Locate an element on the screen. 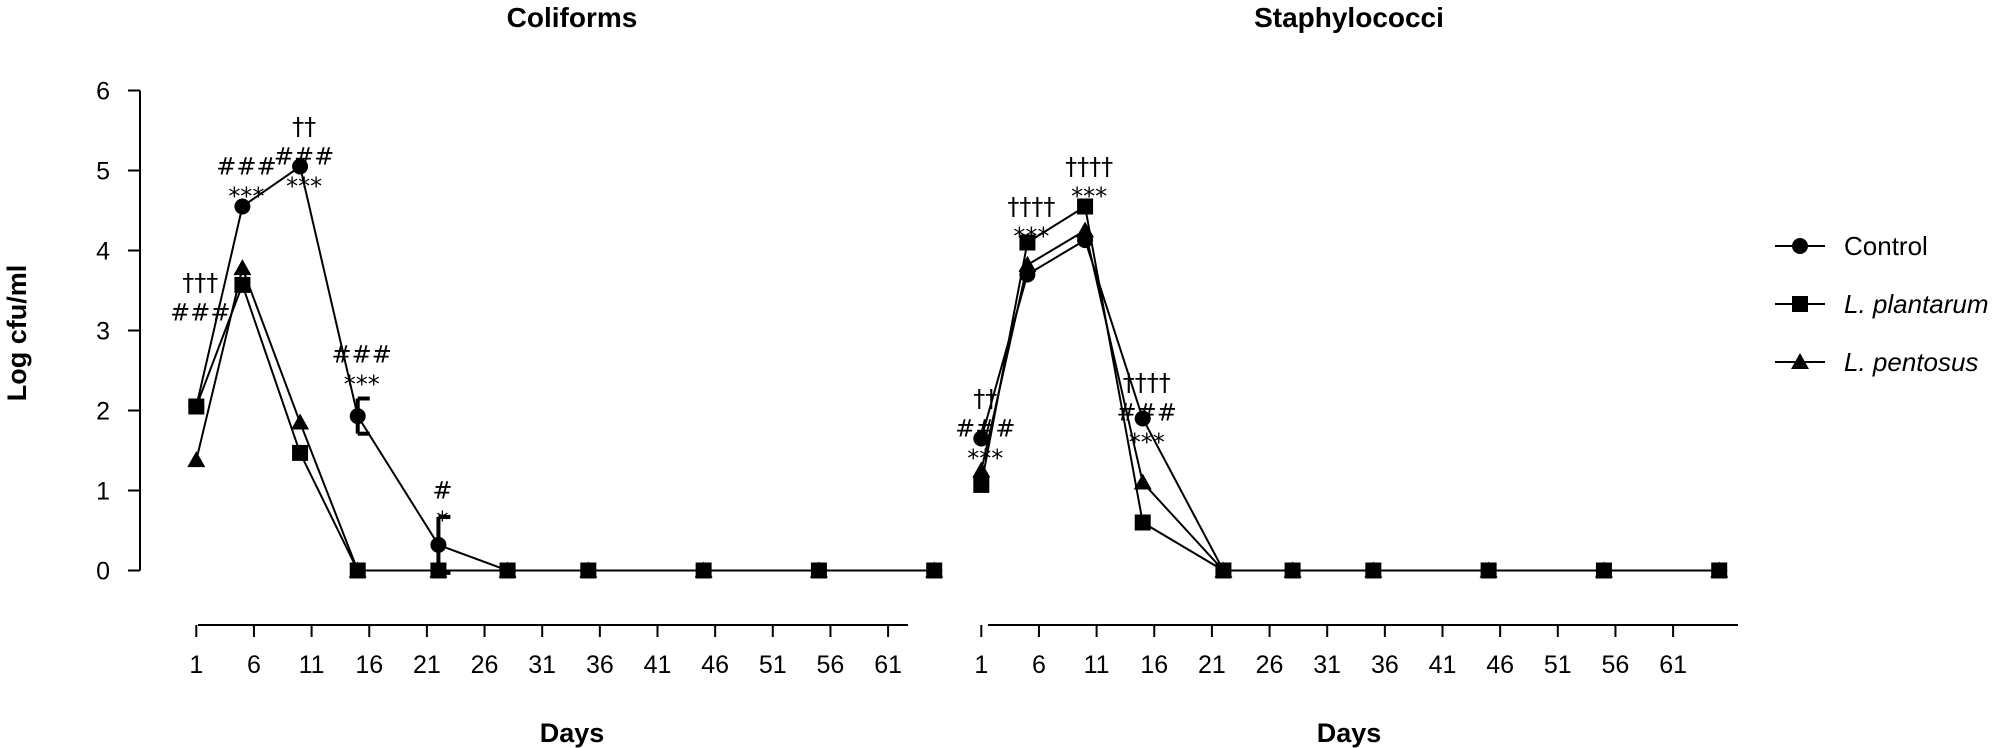  significance-label: * is located at coordinates (442, 521).